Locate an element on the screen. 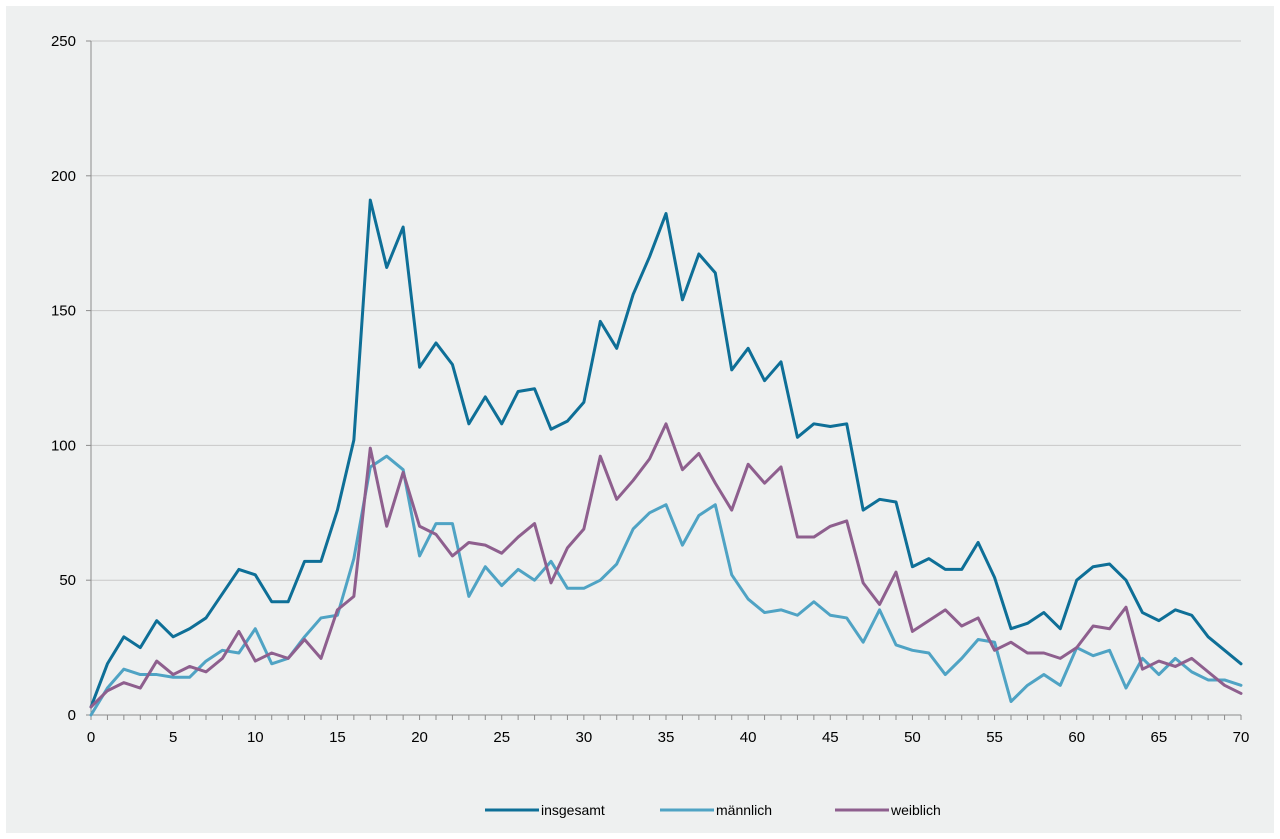 Image resolution: width=1280 pixels, height=839 pixels. x-tick-label: 65 is located at coordinates (1159, 737).